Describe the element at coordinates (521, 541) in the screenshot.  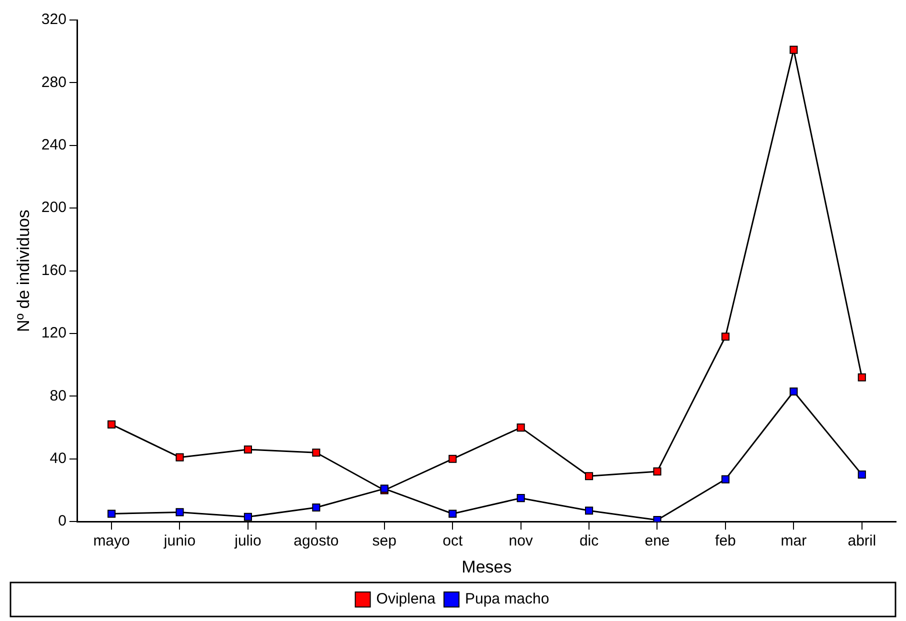
I see `x-tick-label: nov` at that location.